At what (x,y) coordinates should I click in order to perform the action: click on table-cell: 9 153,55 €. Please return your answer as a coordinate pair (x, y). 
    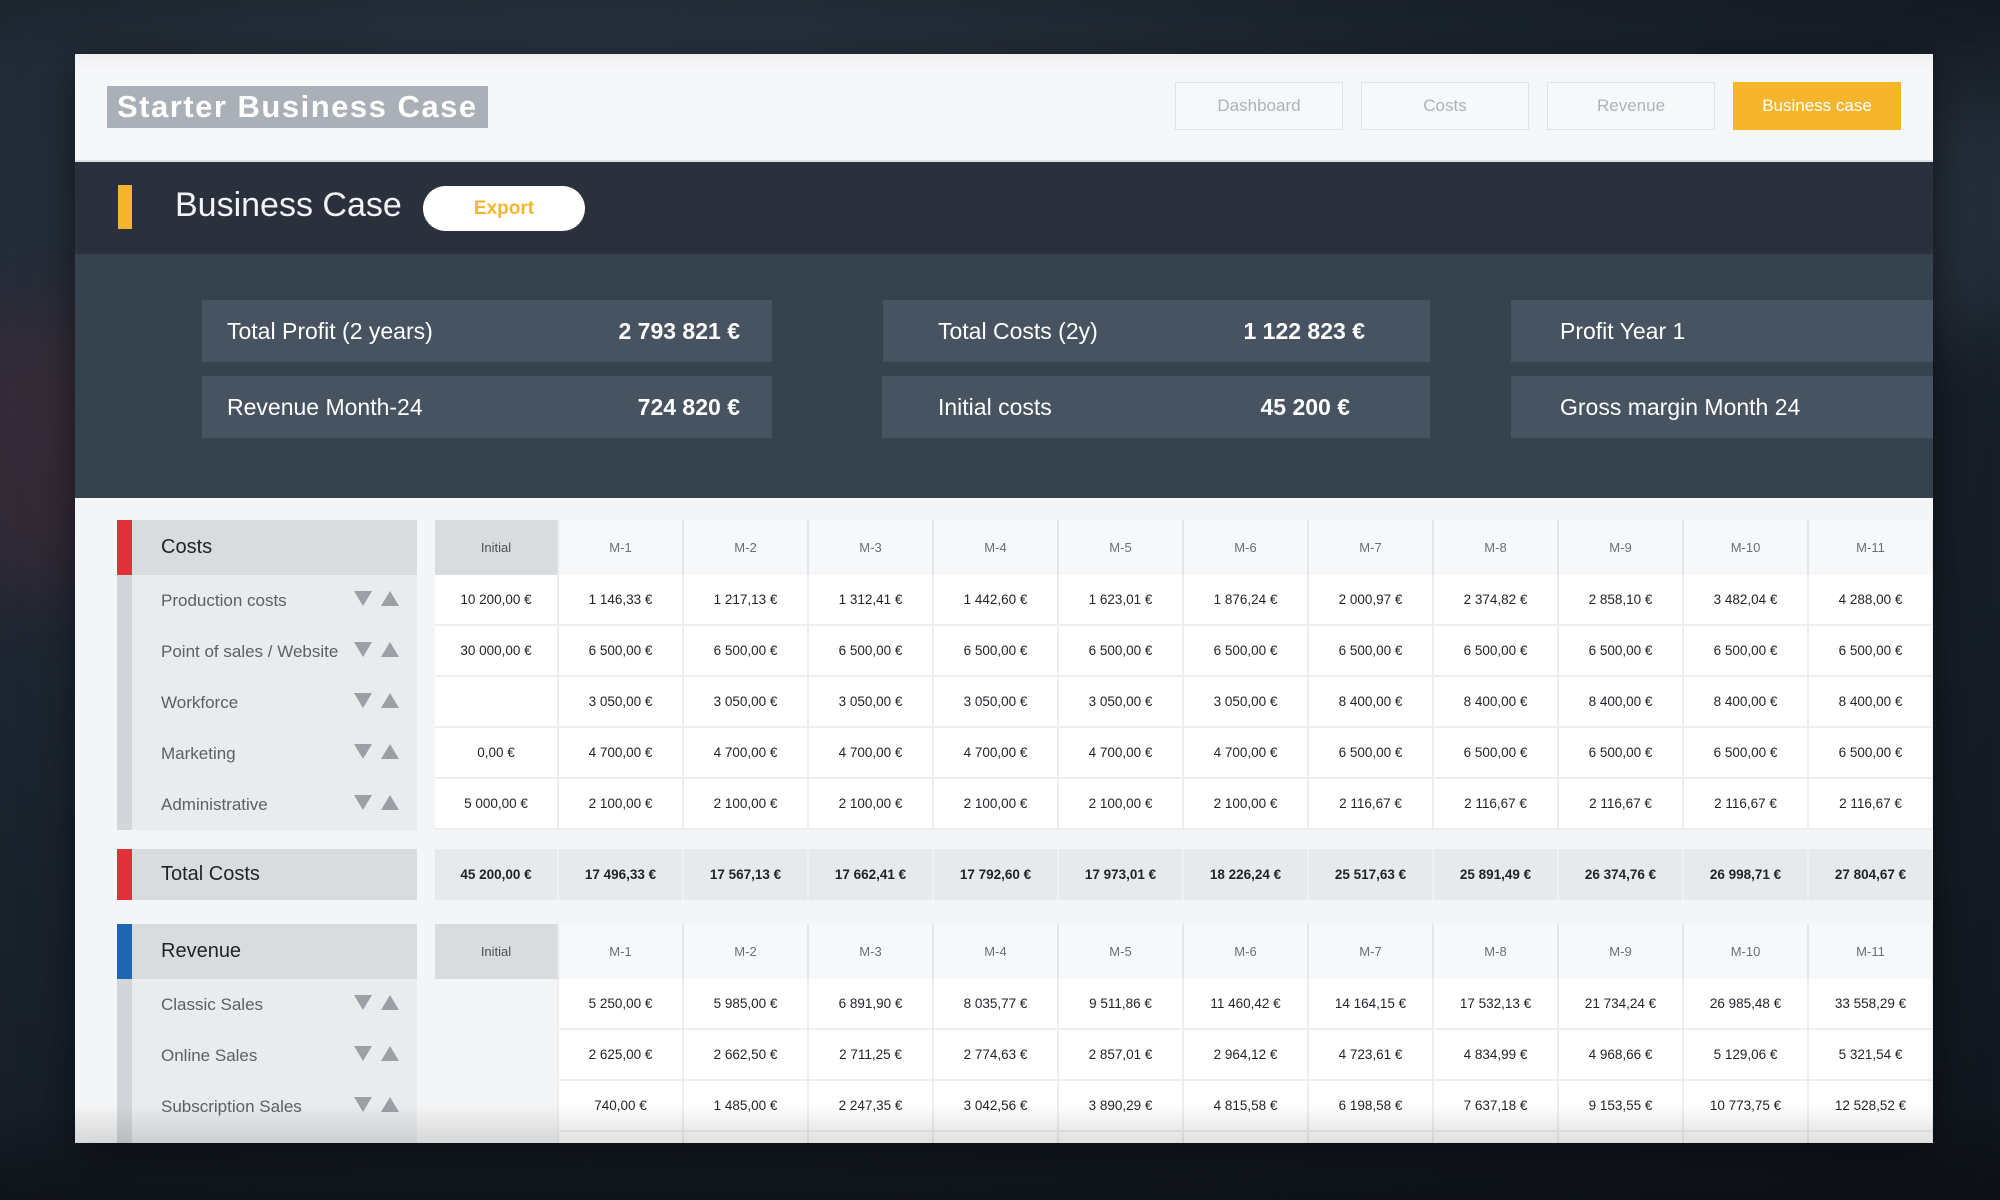
    Looking at the image, I should click on (1621, 1106).